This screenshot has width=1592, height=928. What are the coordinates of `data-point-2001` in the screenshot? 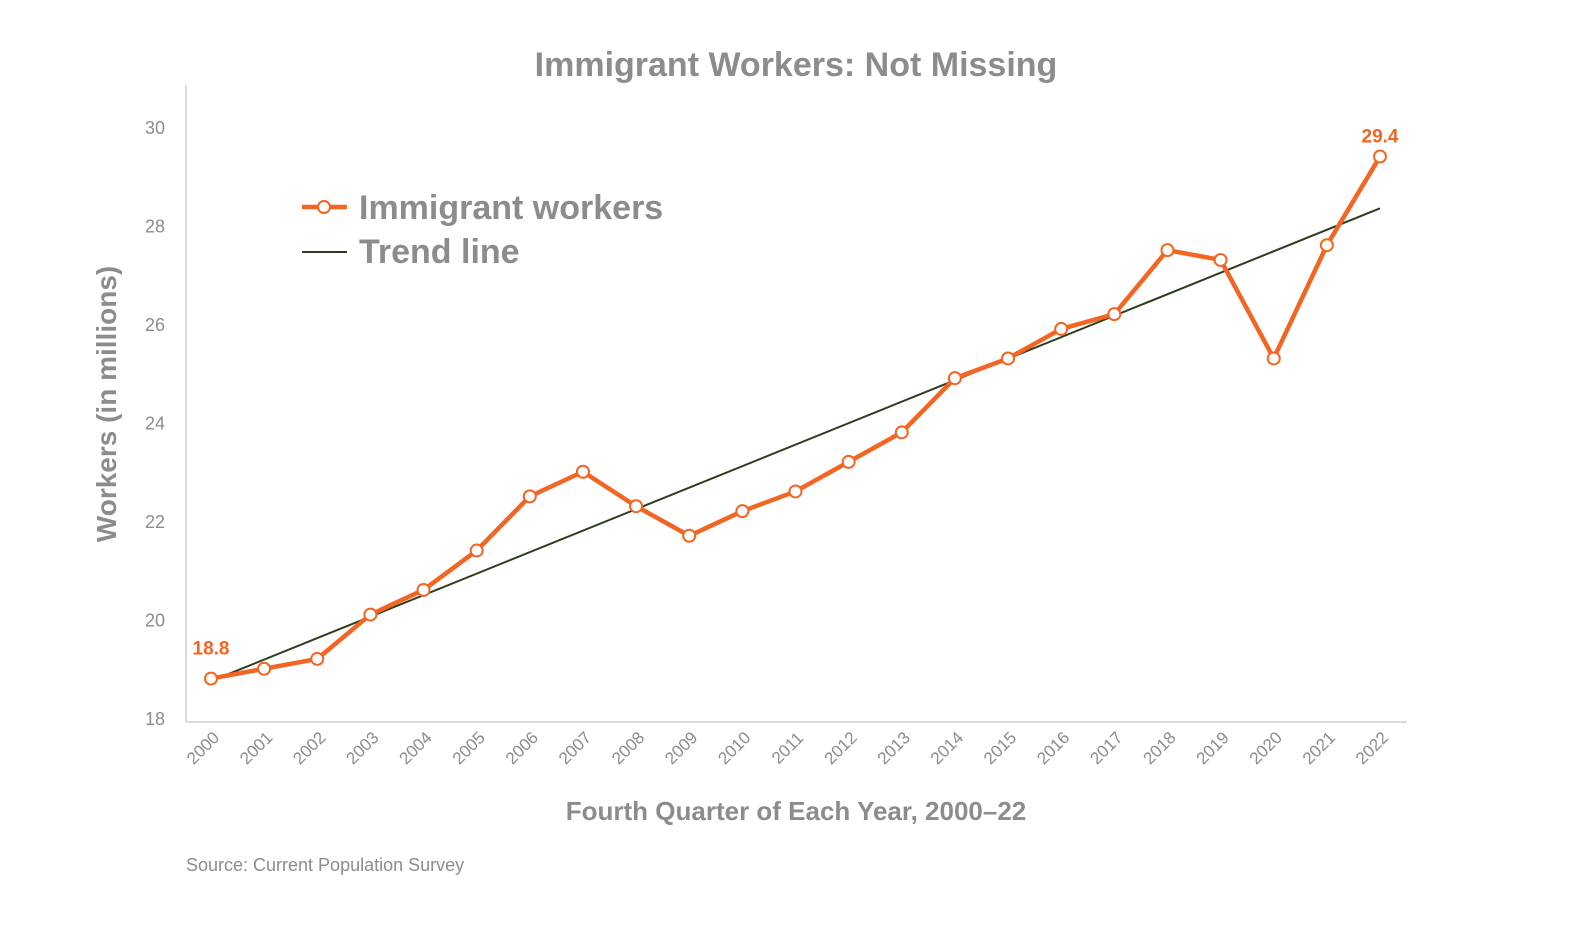 It's located at (264, 668).